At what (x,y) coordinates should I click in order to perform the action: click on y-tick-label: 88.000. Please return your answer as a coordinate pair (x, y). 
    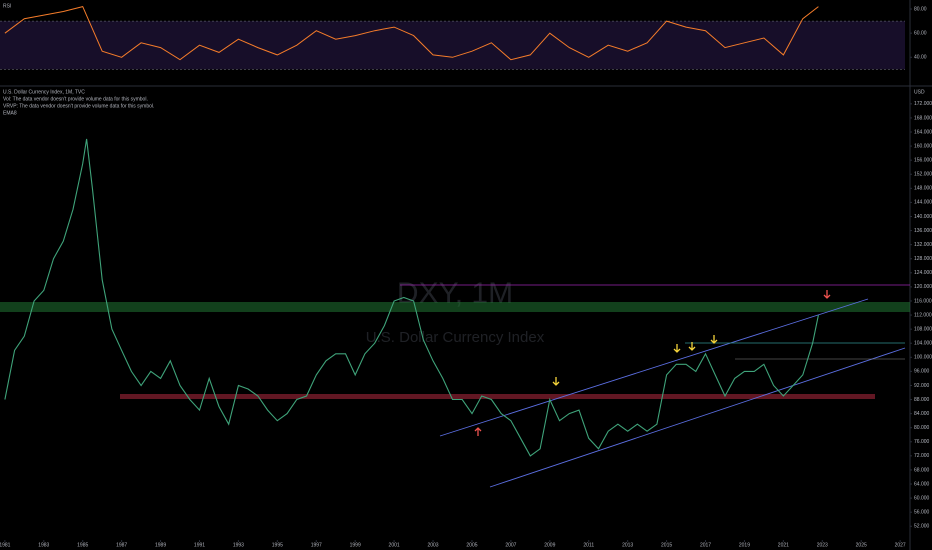
    Looking at the image, I should click on (922, 400).